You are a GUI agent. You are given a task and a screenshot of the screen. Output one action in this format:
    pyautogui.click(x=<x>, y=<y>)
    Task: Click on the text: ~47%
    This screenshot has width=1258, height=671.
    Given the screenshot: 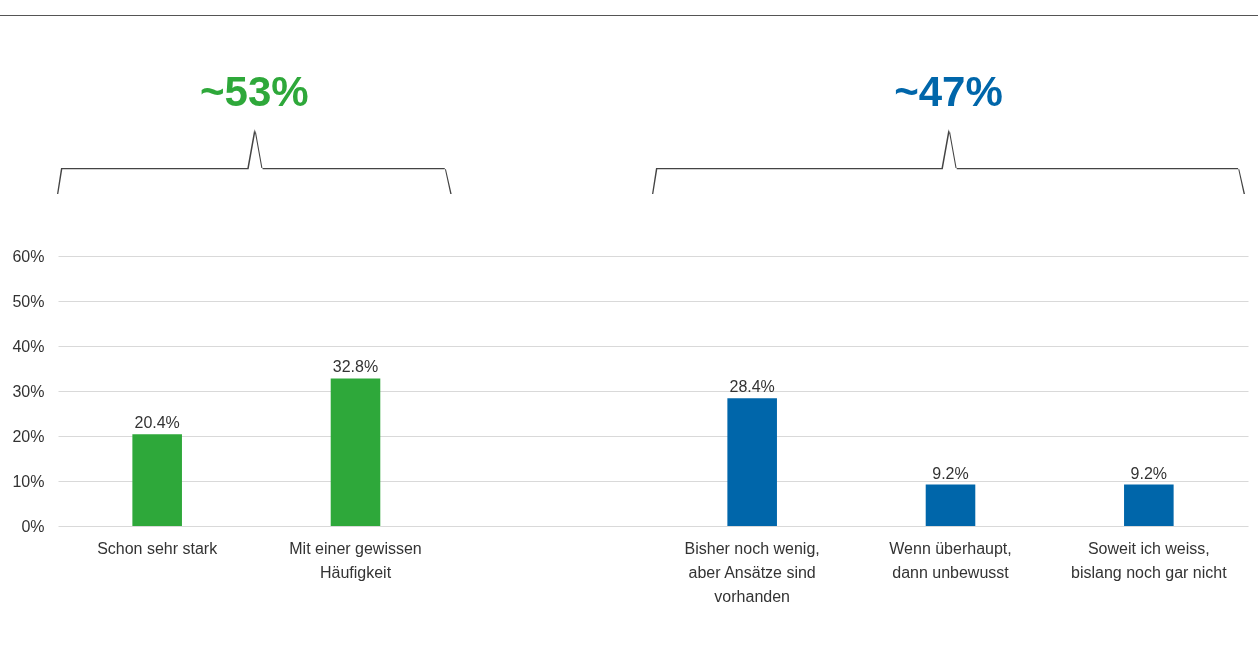 What is the action you would take?
    pyautogui.click(x=948, y=92)
    